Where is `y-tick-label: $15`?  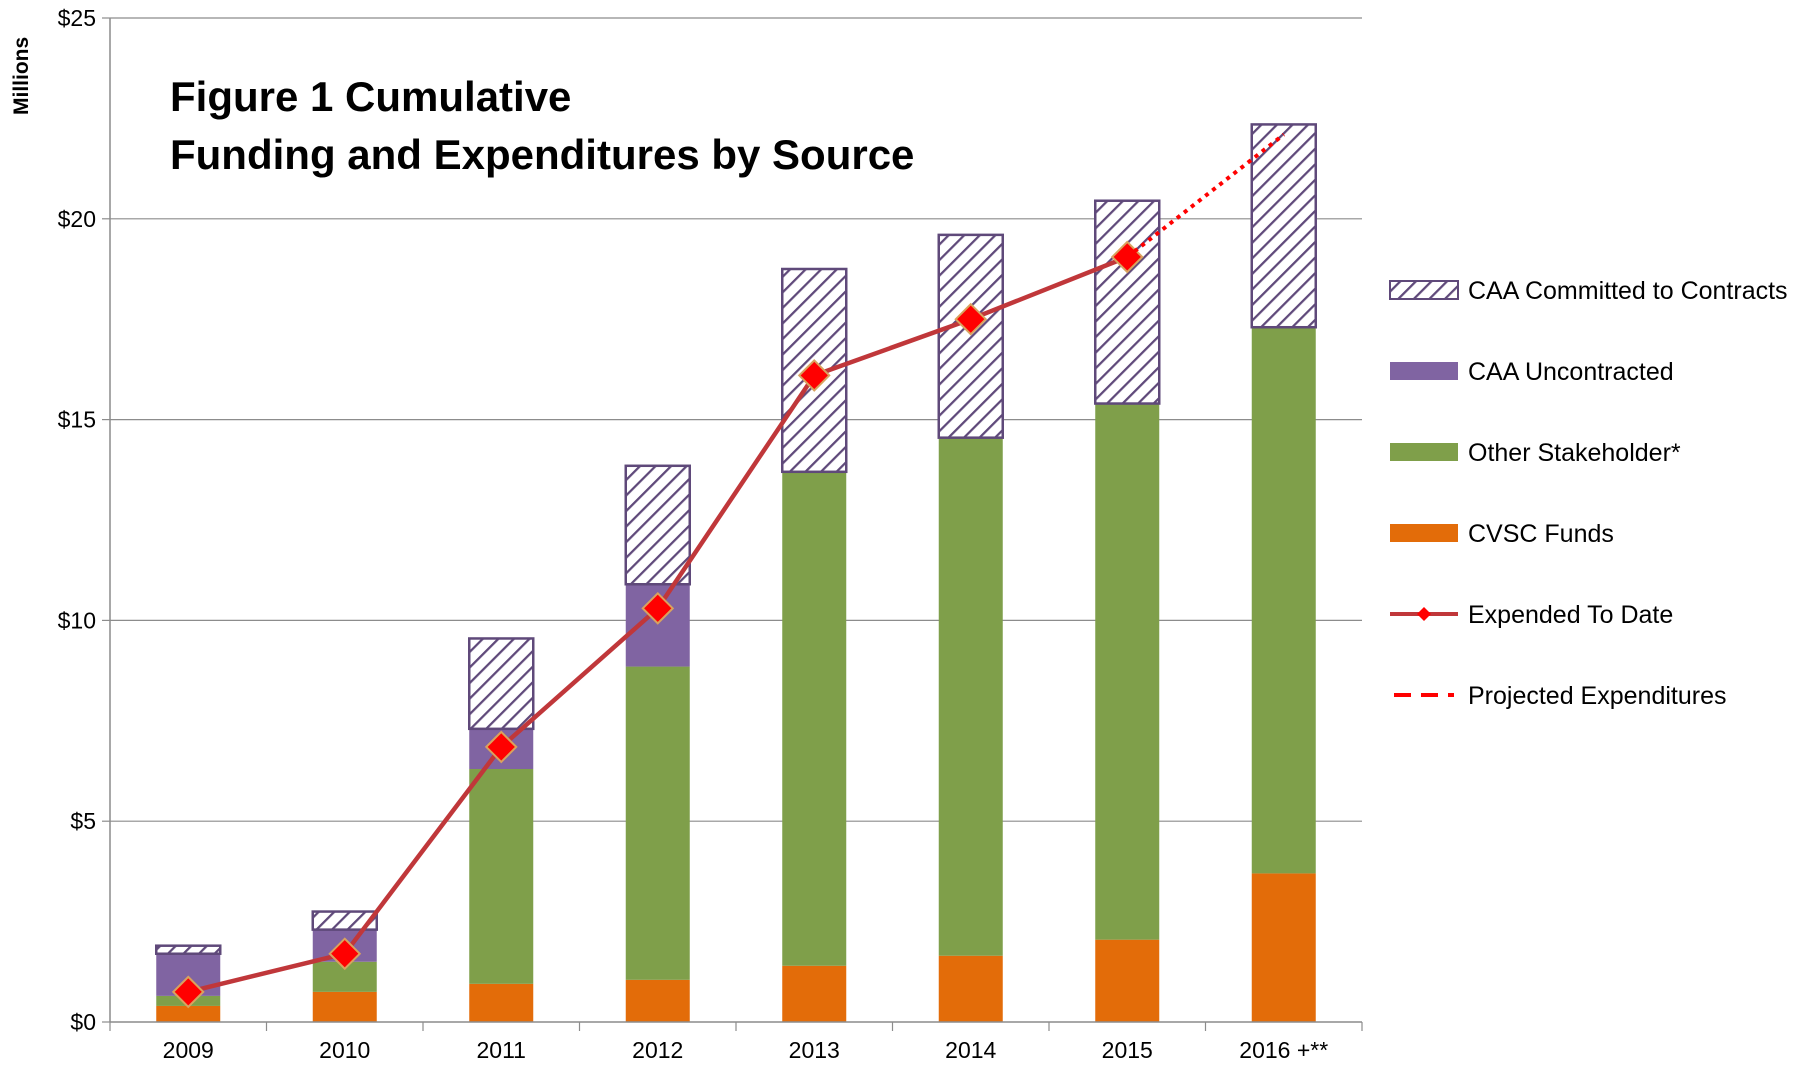 y-tick-label: $15 is located at coordinates (77, 420).